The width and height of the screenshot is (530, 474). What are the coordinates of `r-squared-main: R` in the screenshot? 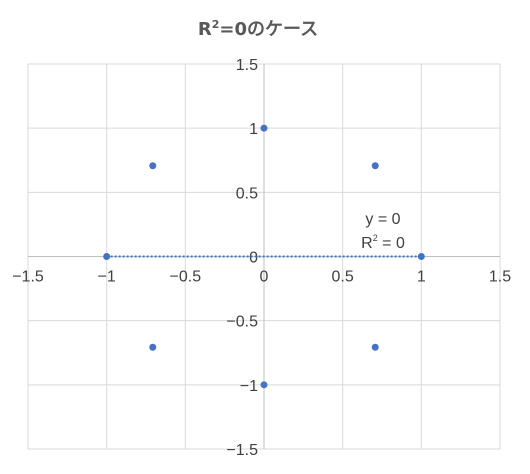 It's located at (367, 243).